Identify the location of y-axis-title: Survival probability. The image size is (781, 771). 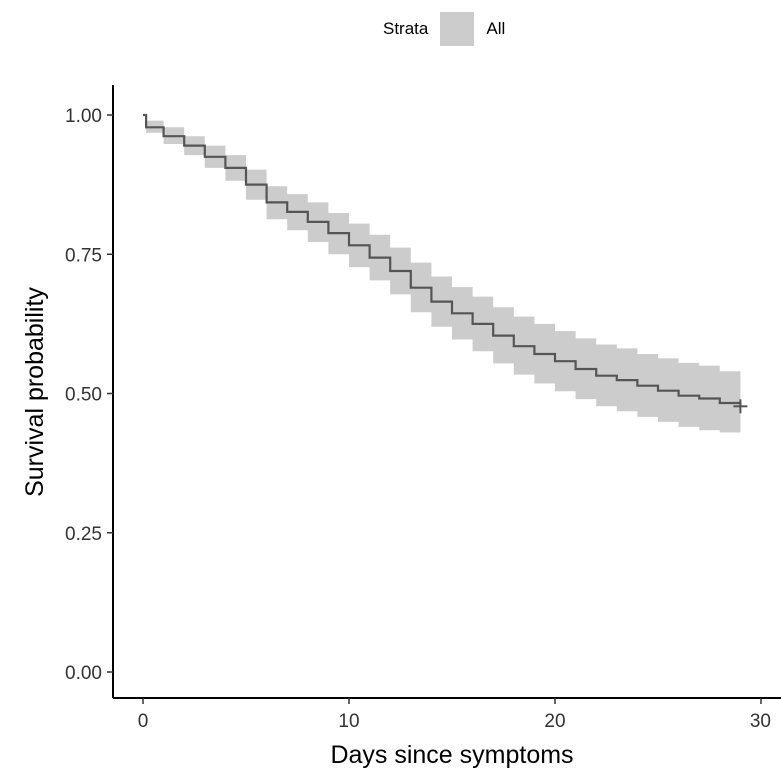
(35, 392).